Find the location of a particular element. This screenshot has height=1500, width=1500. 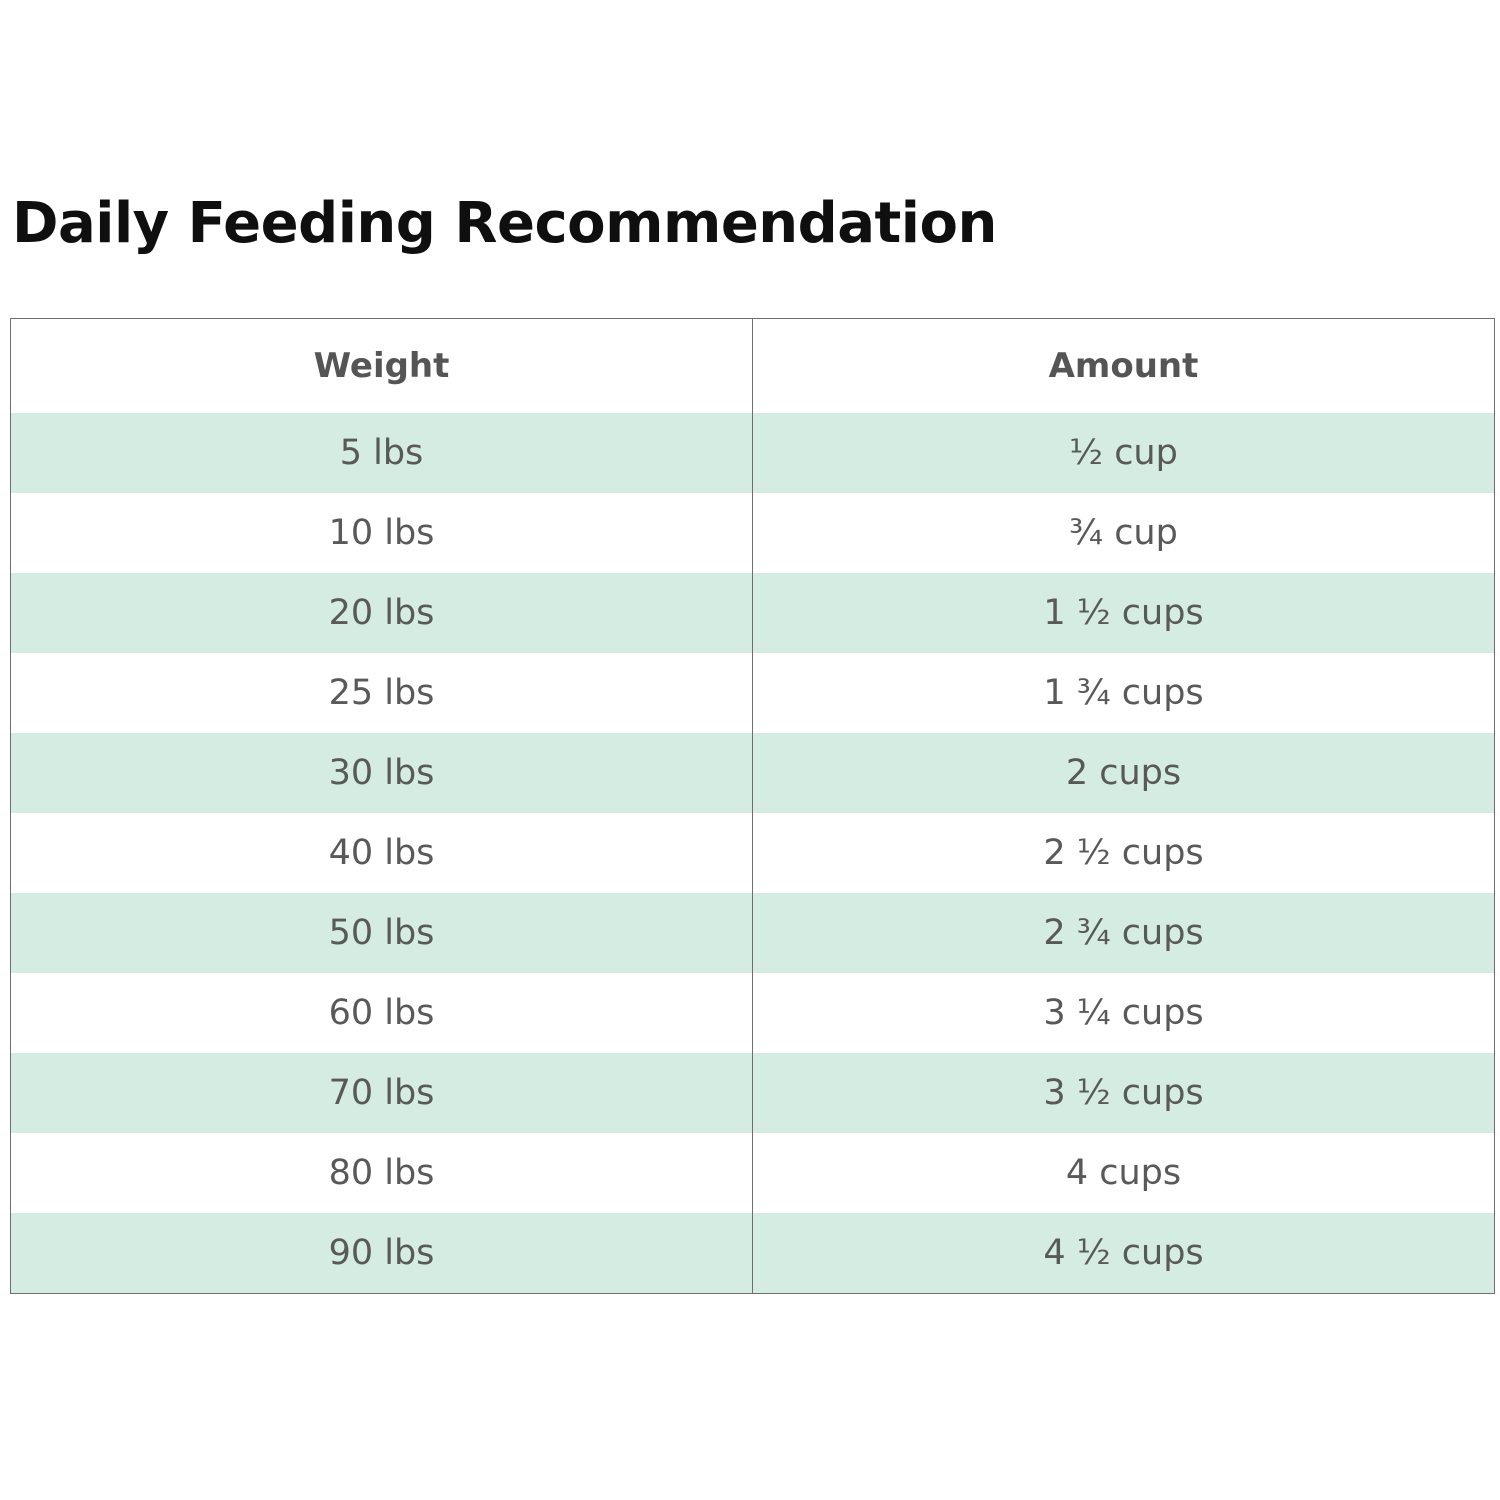

table-row: 50 lbs 2 ¾ cups is located at coordinates (752, 933).